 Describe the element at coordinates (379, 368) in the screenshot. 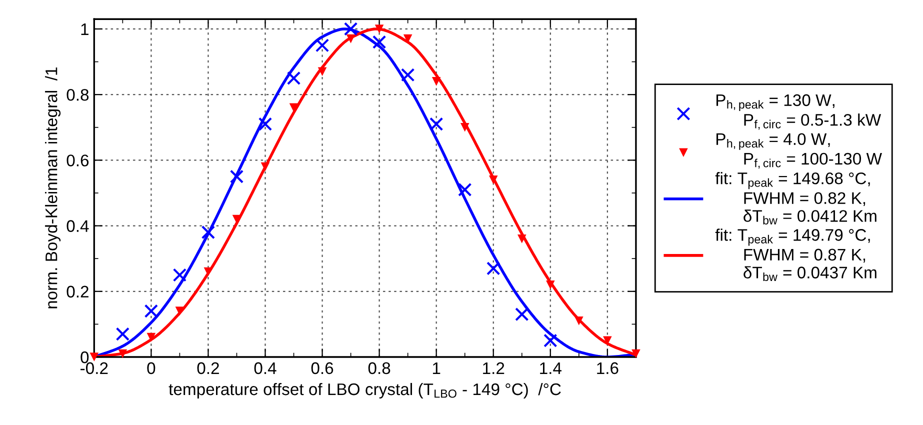

I see `x-tick-label: 0.8` at that location.